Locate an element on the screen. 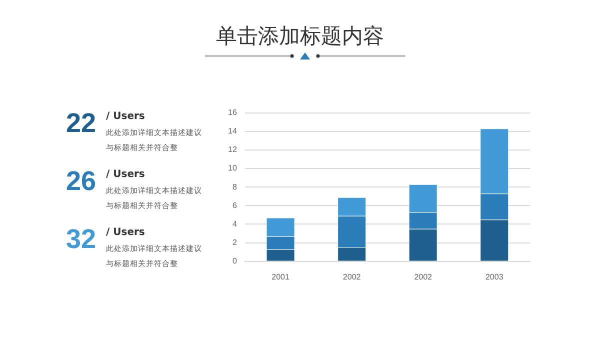  y-tick-label: 14 is located at coordinates (233, 131).